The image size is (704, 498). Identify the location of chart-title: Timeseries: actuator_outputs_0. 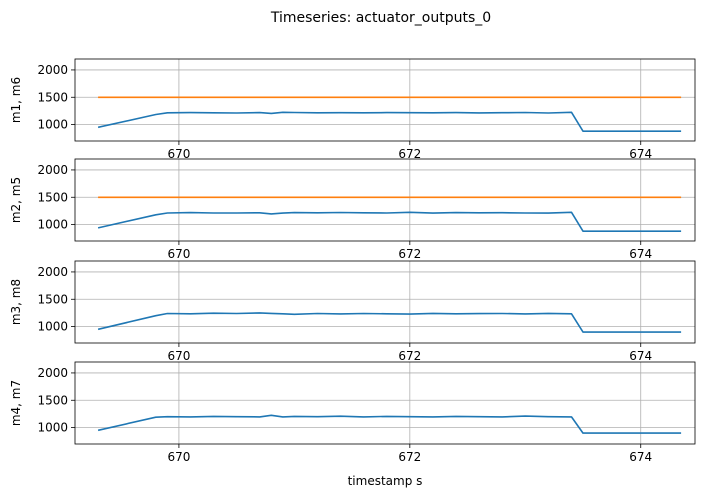
(380, 18).